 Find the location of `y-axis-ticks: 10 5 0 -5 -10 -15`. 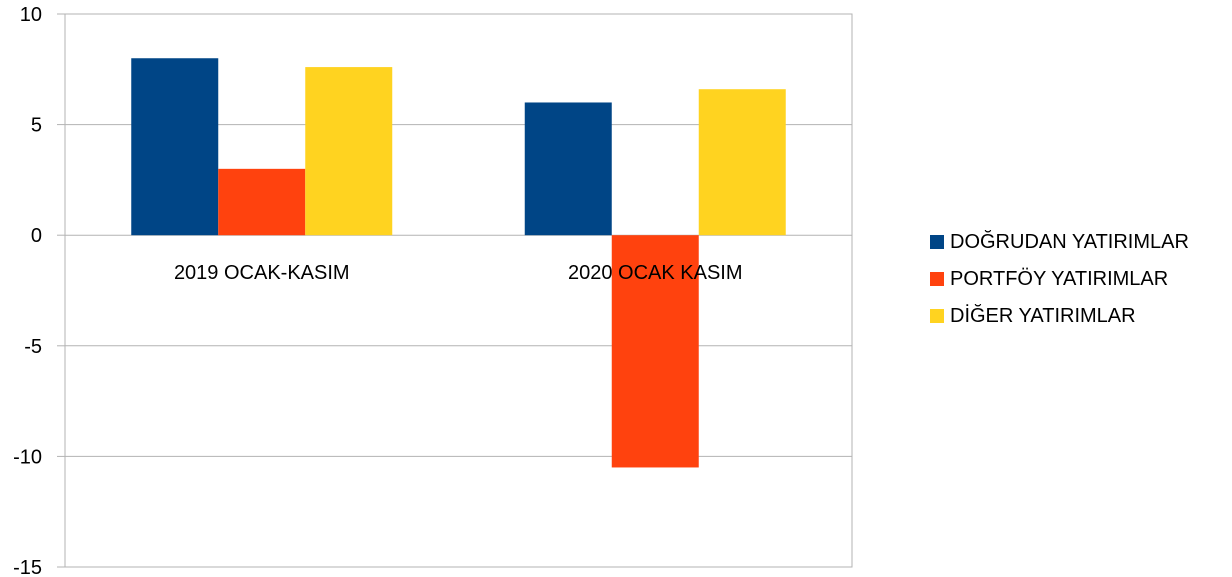

y-axis-ticks: 10 5 0 -5 -10 -15 is located at coordinates (39, 290).